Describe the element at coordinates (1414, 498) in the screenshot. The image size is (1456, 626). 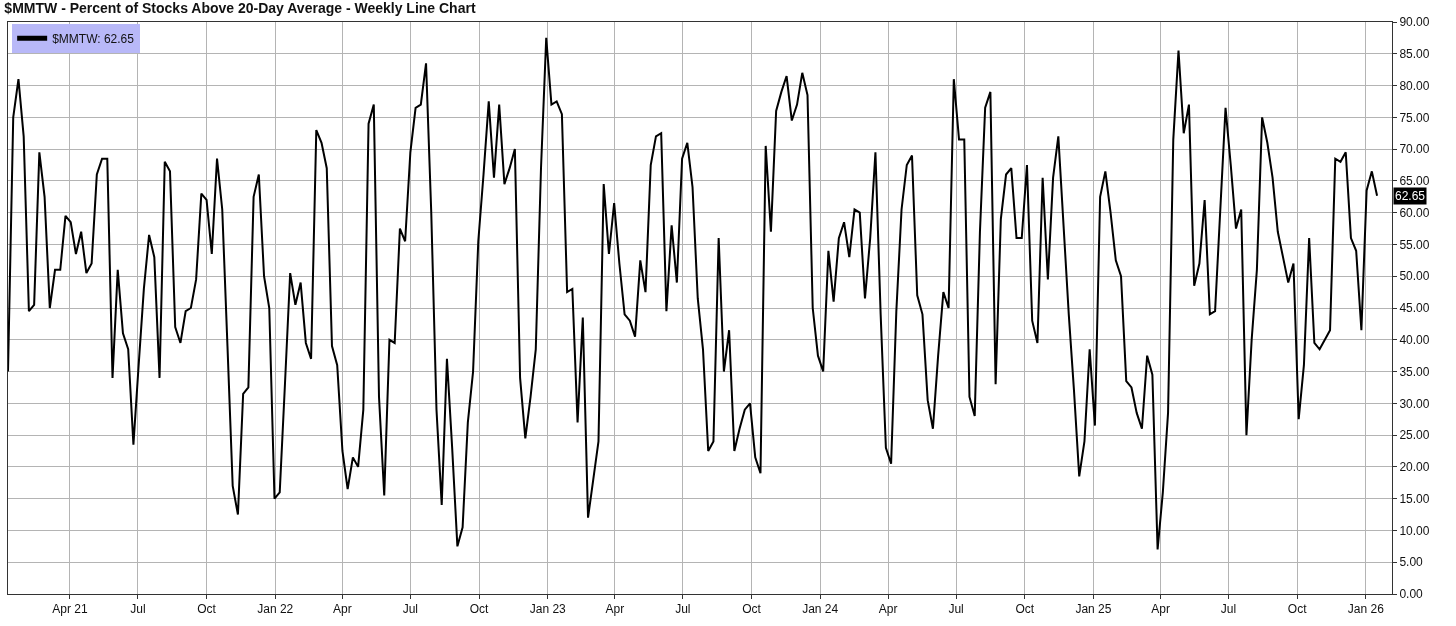
I see `y-tick-label: 15.00` at that location.